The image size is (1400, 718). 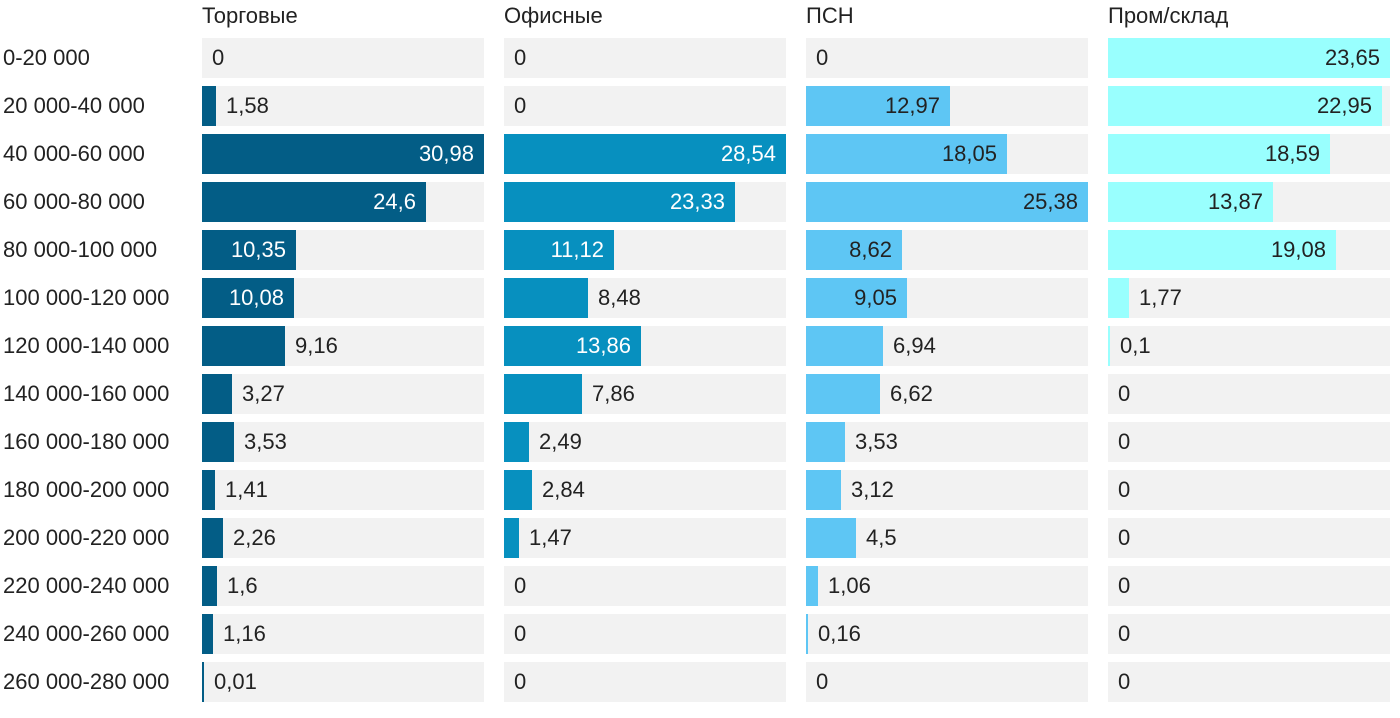 I want to click on data-label: 3,53, so click(x=876, y=441).